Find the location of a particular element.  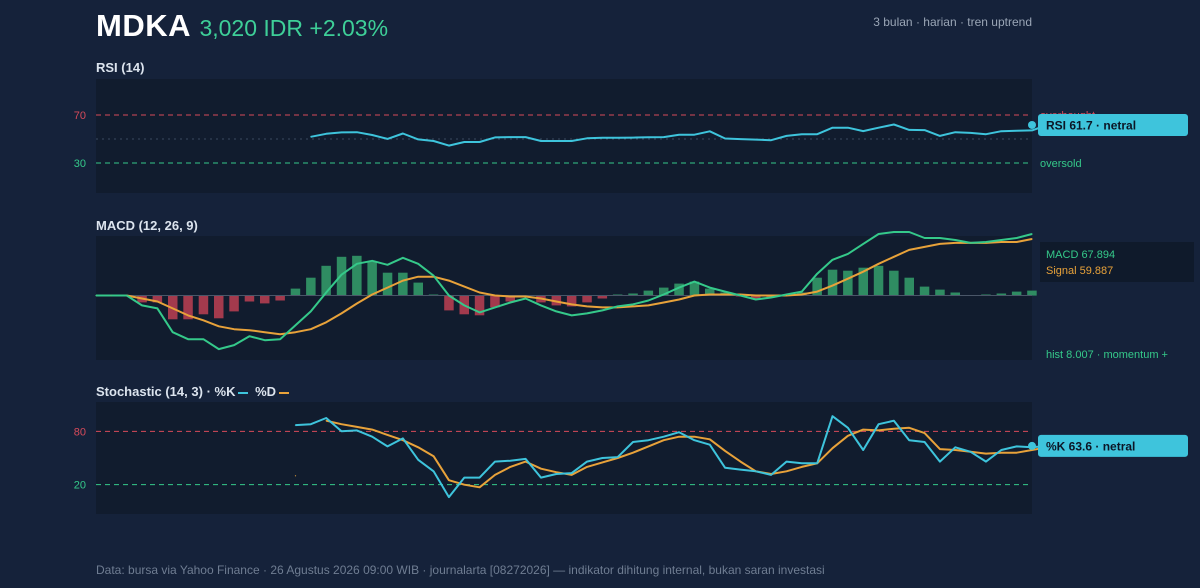

stoch-title-text: Stochastic (14, 3) is located at coordinates (149, 391).